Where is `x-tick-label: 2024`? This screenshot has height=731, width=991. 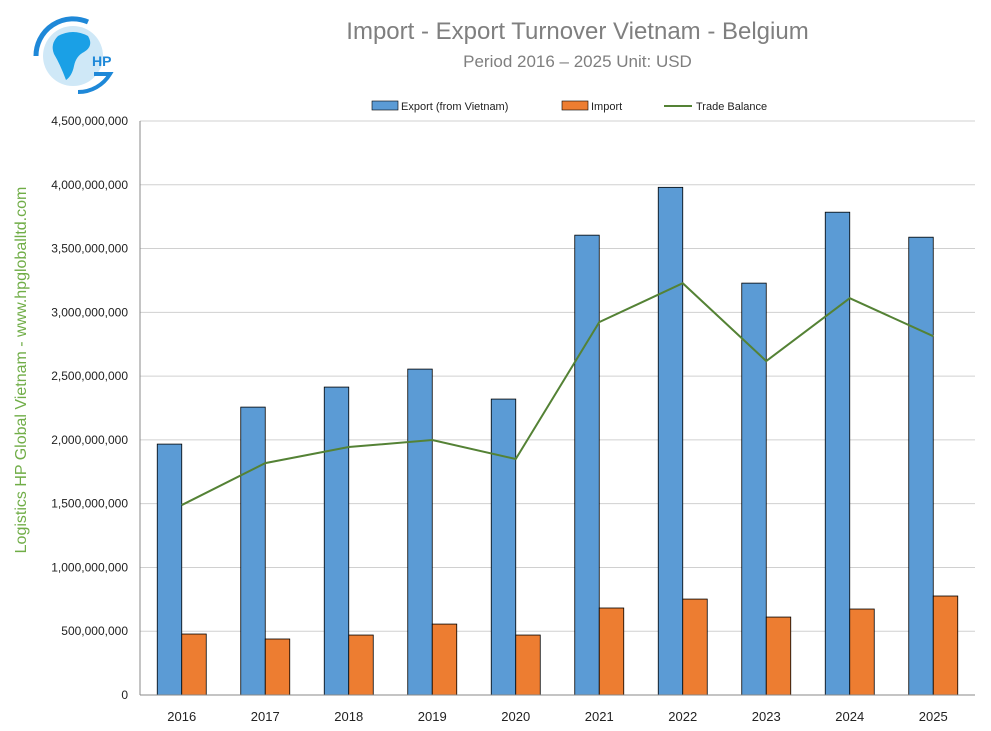
x-tick-label: 2024 is located at coordinates (849, 716).